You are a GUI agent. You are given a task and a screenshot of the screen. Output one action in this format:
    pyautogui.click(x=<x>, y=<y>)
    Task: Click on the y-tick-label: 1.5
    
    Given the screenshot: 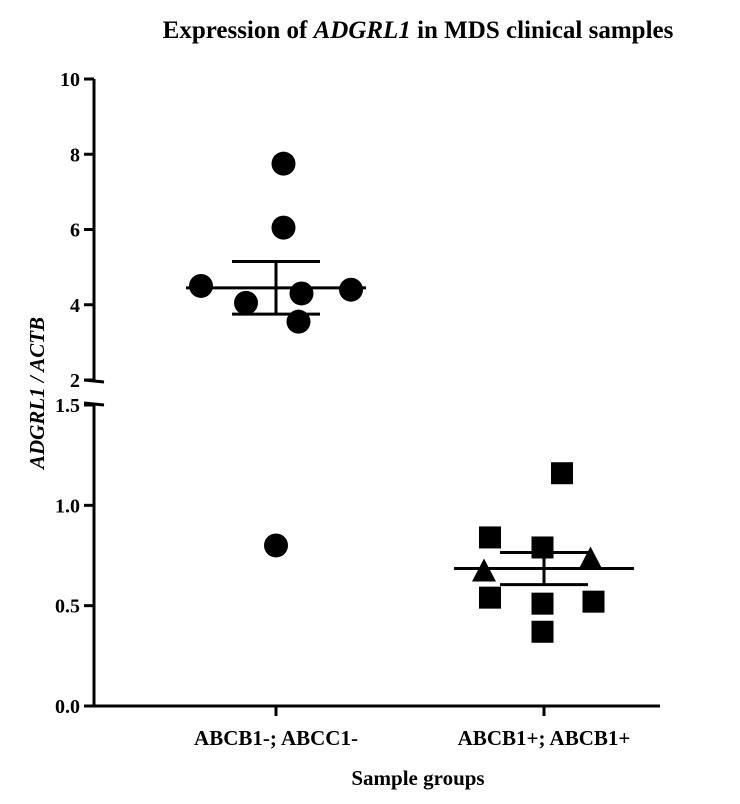 What is the action you would take?
    pyautogui.click(x=67, y=406)
    